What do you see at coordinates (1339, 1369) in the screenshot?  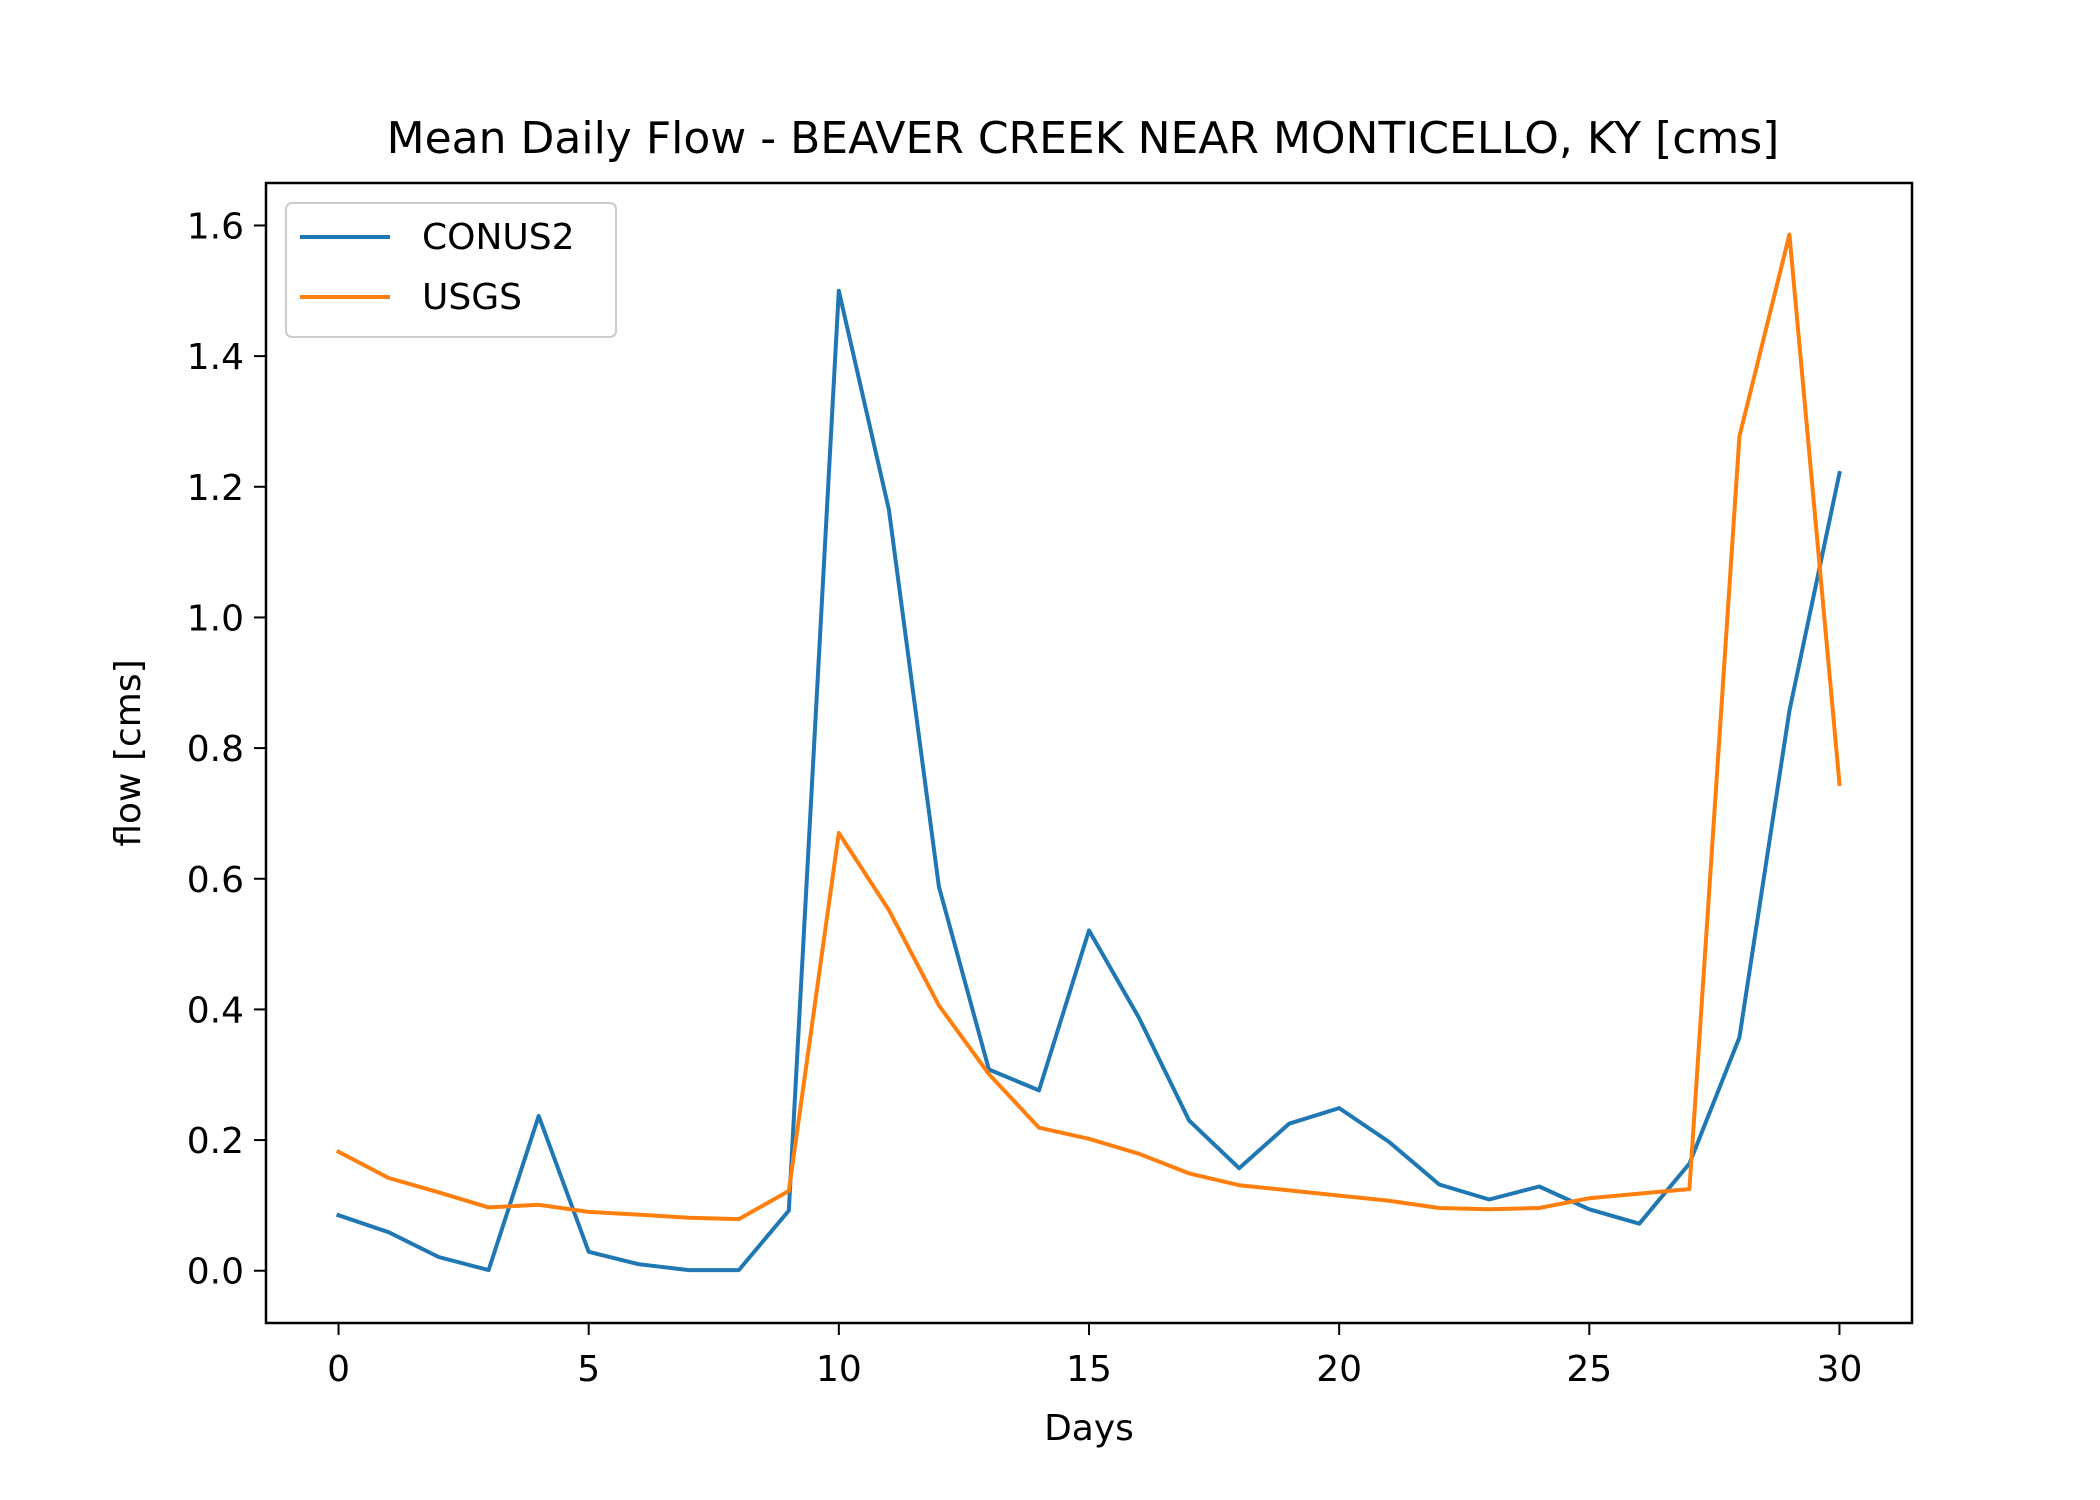 I see `x-tick-label: 20` at bounding box center [1339, 1369].